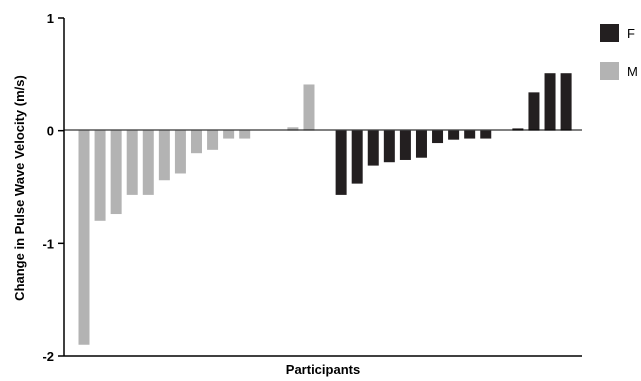 Image resolution: width=641 pixels, height=381 pixels. Describe the element at coordinates (50, 18) in the screenshot. I see `y-tick-label: 1` at that location.